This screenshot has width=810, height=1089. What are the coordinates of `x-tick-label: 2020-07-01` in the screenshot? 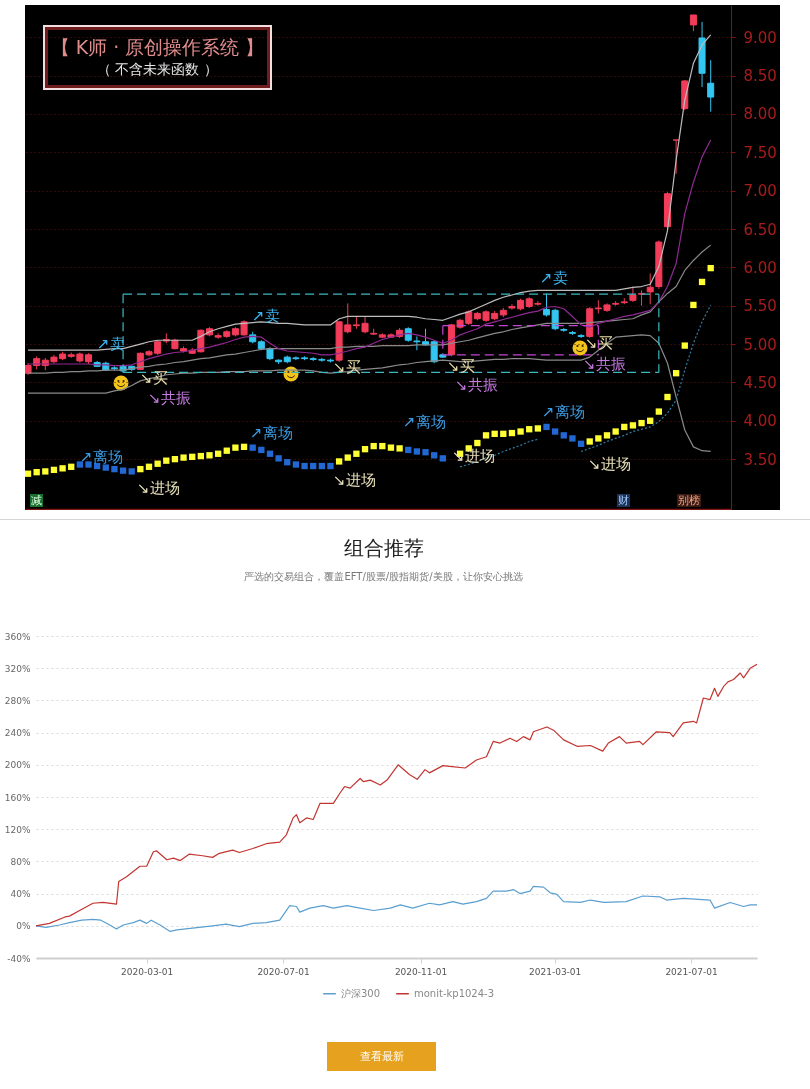 It's located at (283, 971).